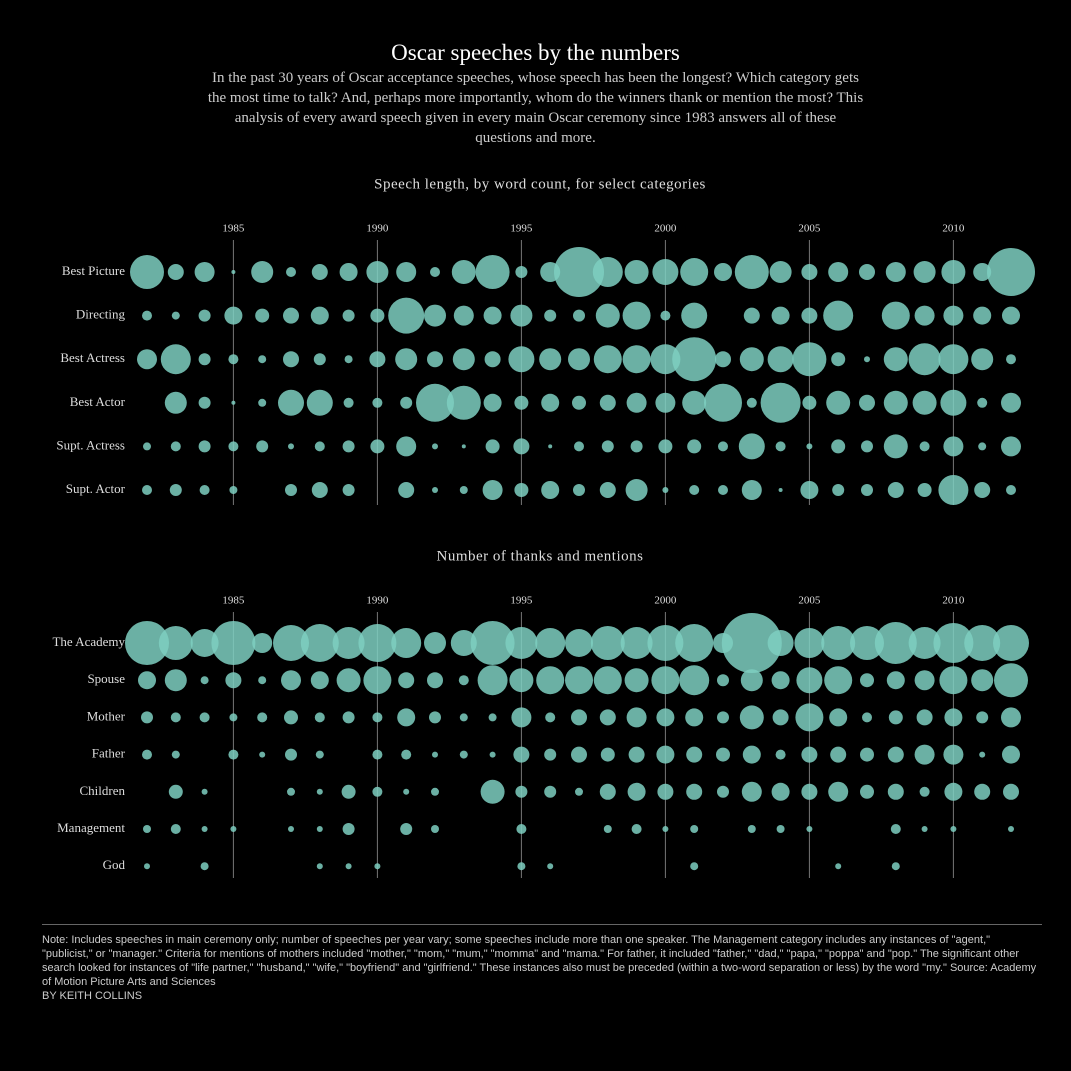 The height and width of the screenshot is (1071, 1071). Describe the element at coordinates (540, 556) in the screenshot. I see `chart-title: Number of thanks and mentions` at that location.